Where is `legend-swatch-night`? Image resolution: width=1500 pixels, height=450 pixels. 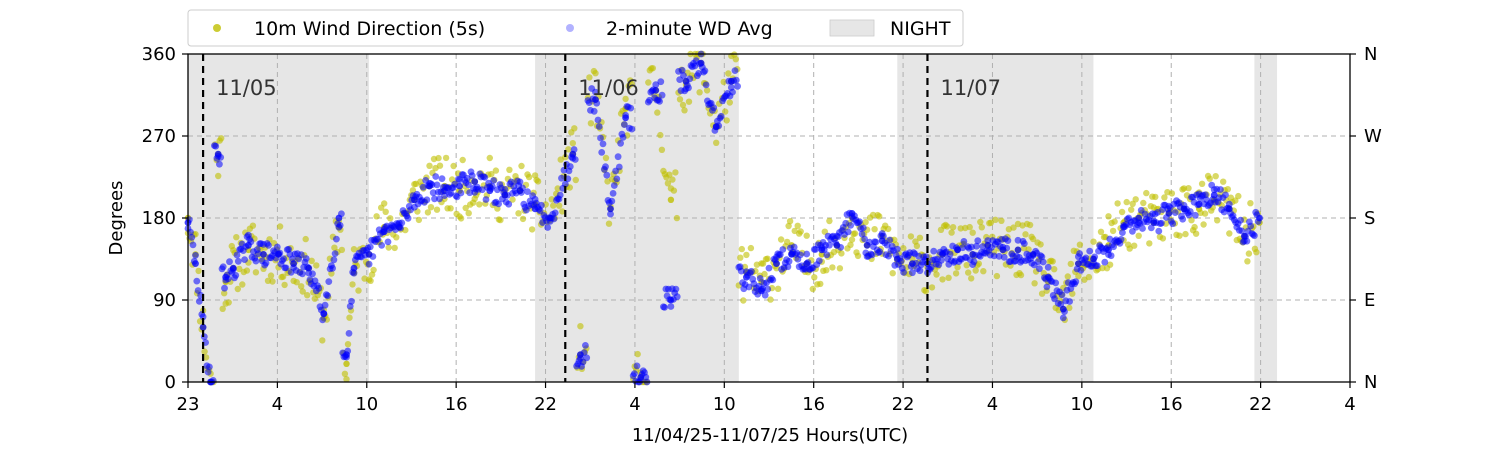 legend-swatch-night is located at coordinates (852, 28).